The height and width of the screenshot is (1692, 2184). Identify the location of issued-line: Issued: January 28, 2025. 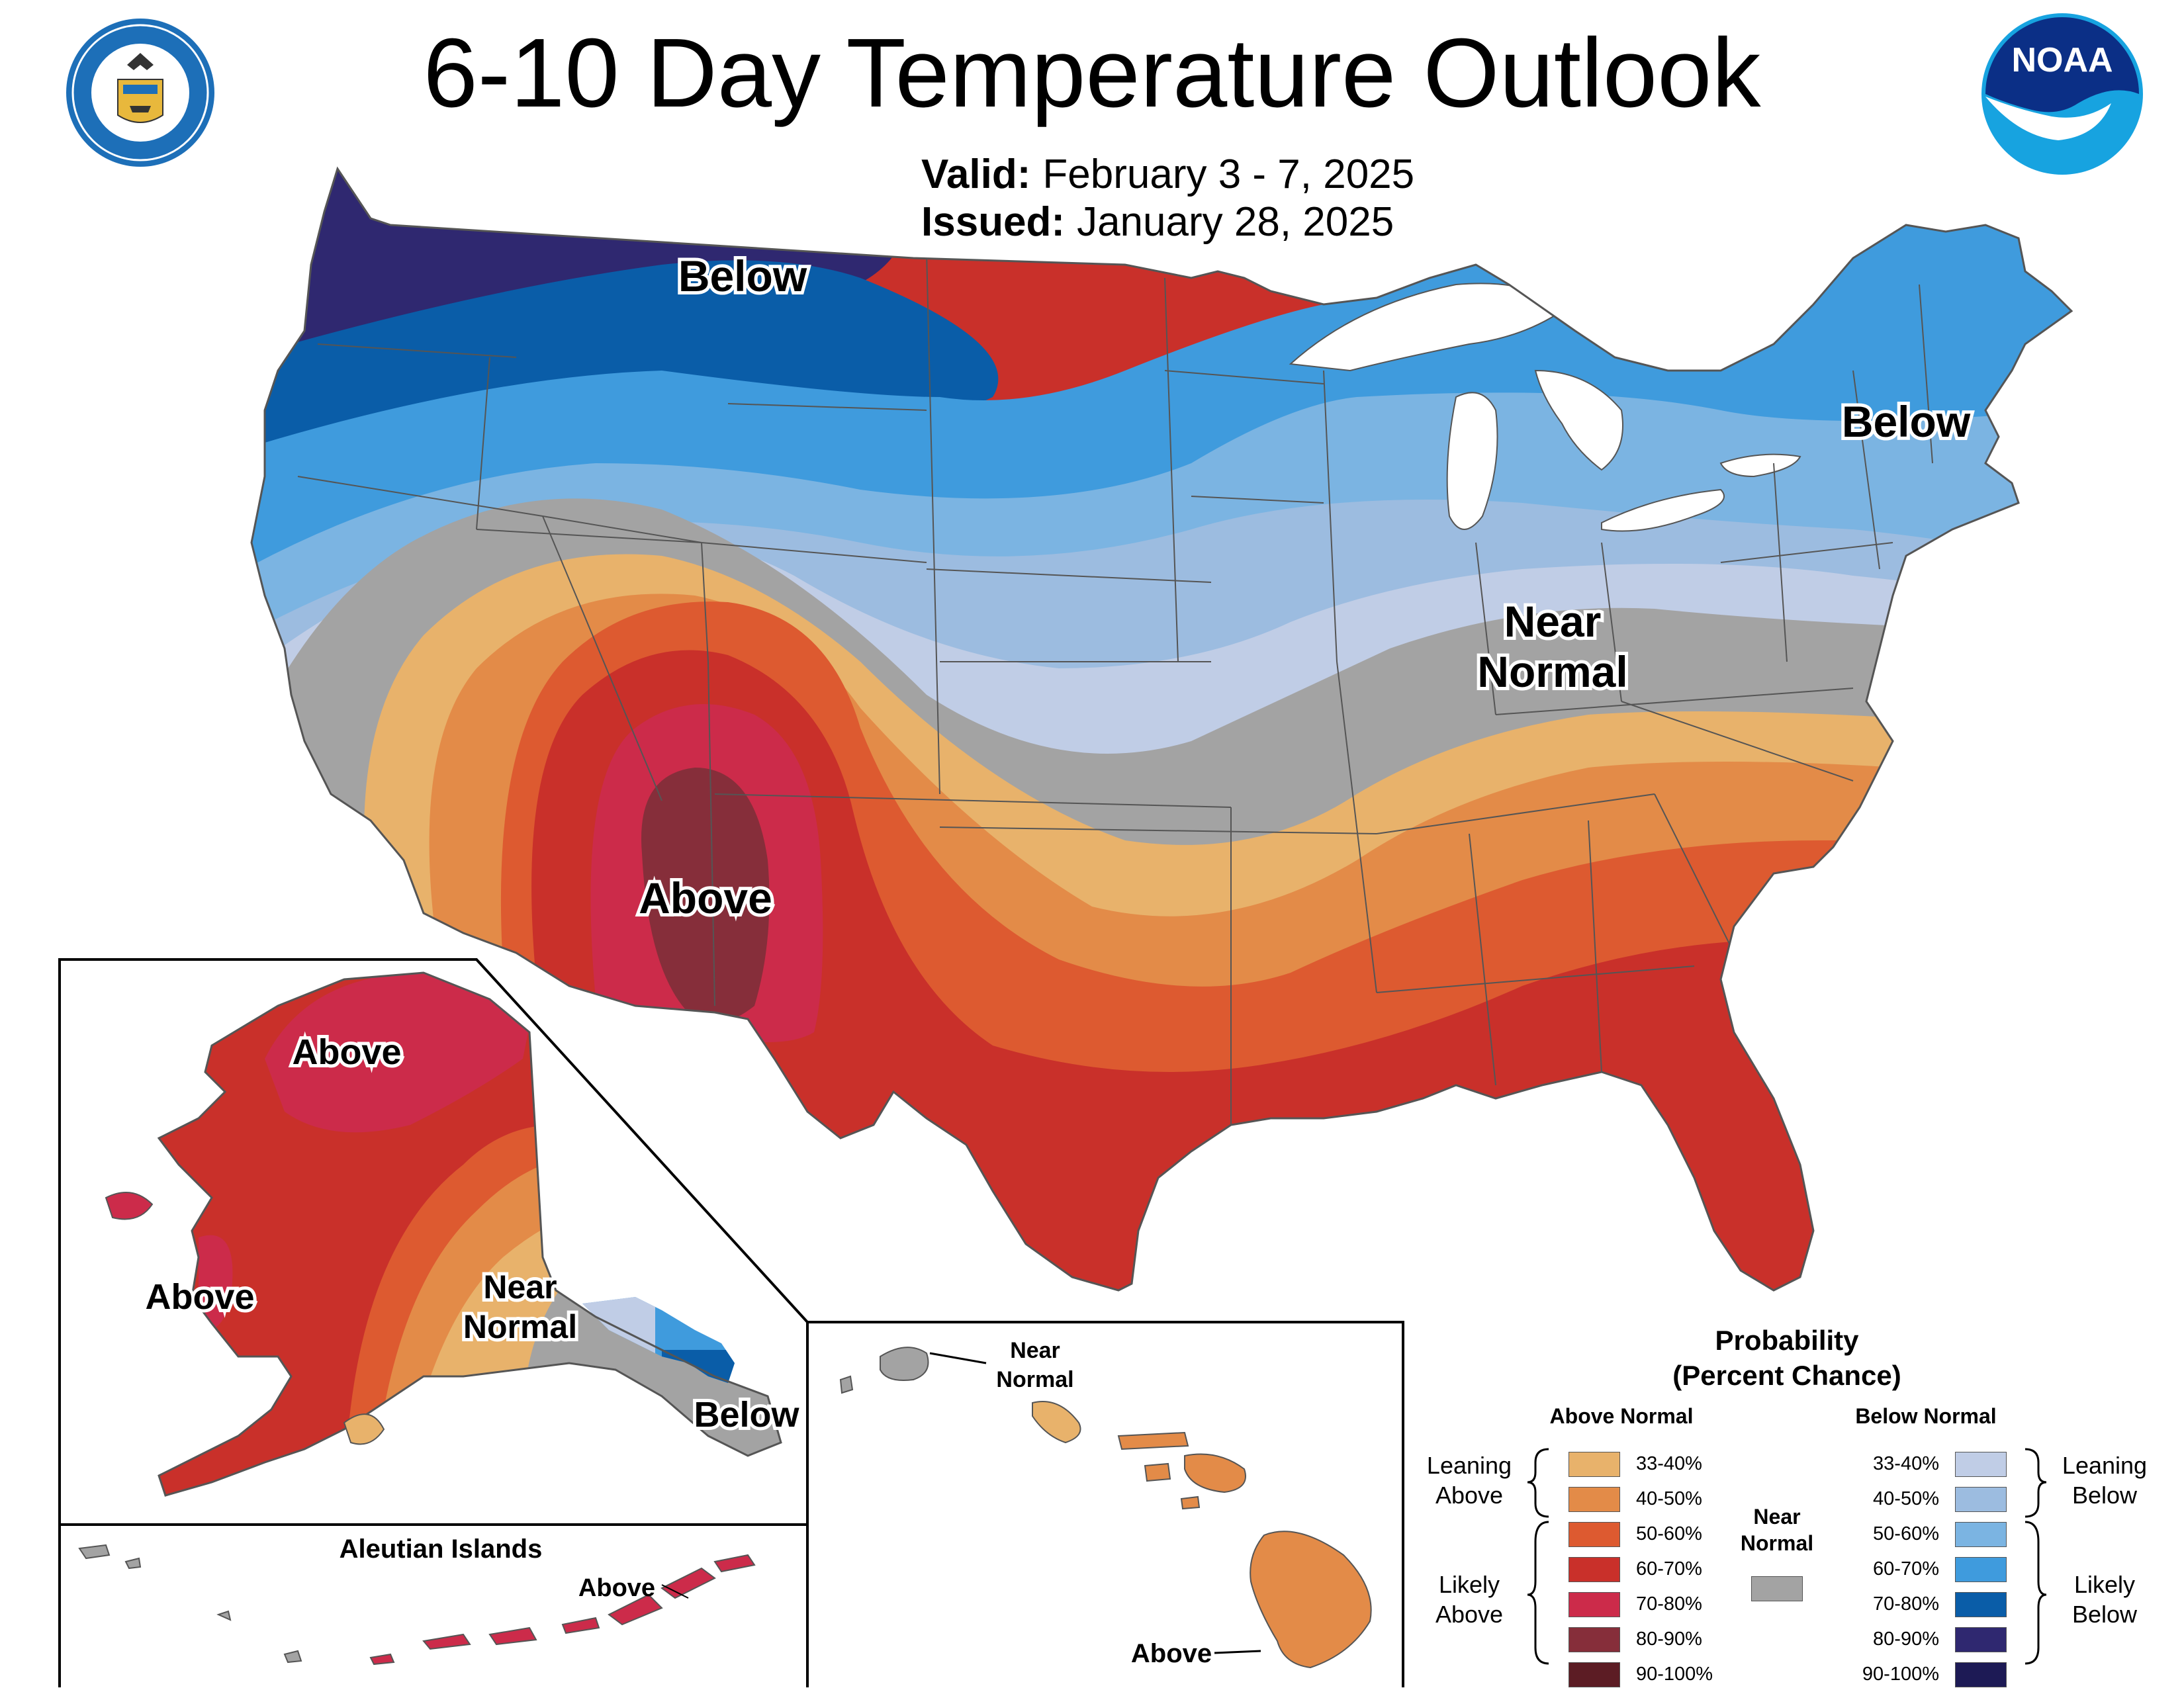
(1157, 222).